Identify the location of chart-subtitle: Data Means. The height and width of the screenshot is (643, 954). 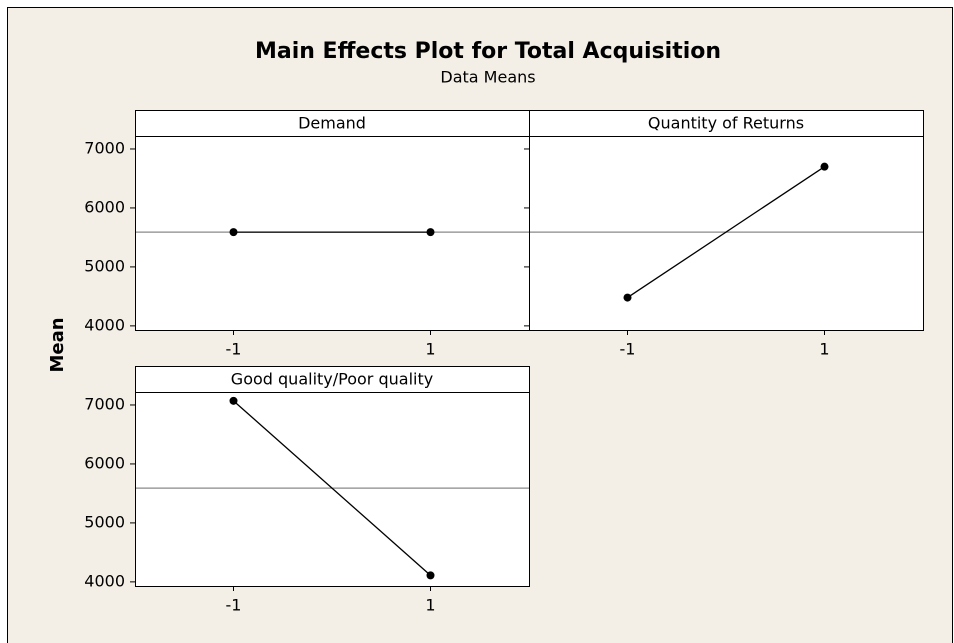
(487, 77).